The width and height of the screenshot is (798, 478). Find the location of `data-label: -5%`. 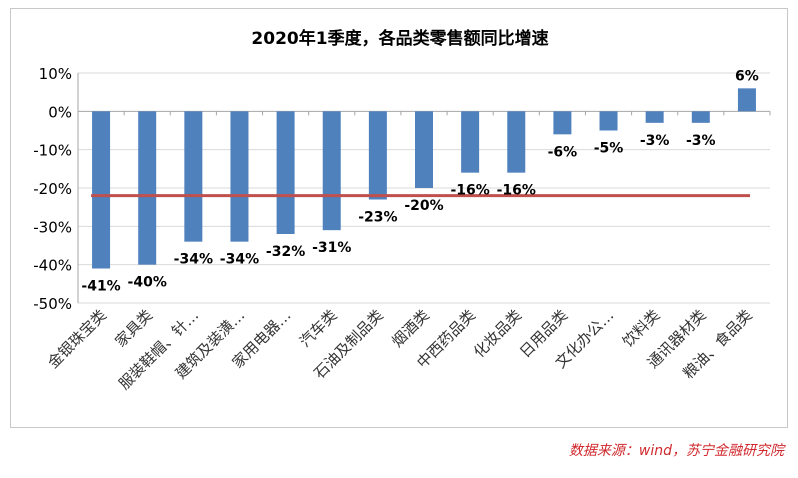

data-label: -5% is located at coordinates (609, 149).